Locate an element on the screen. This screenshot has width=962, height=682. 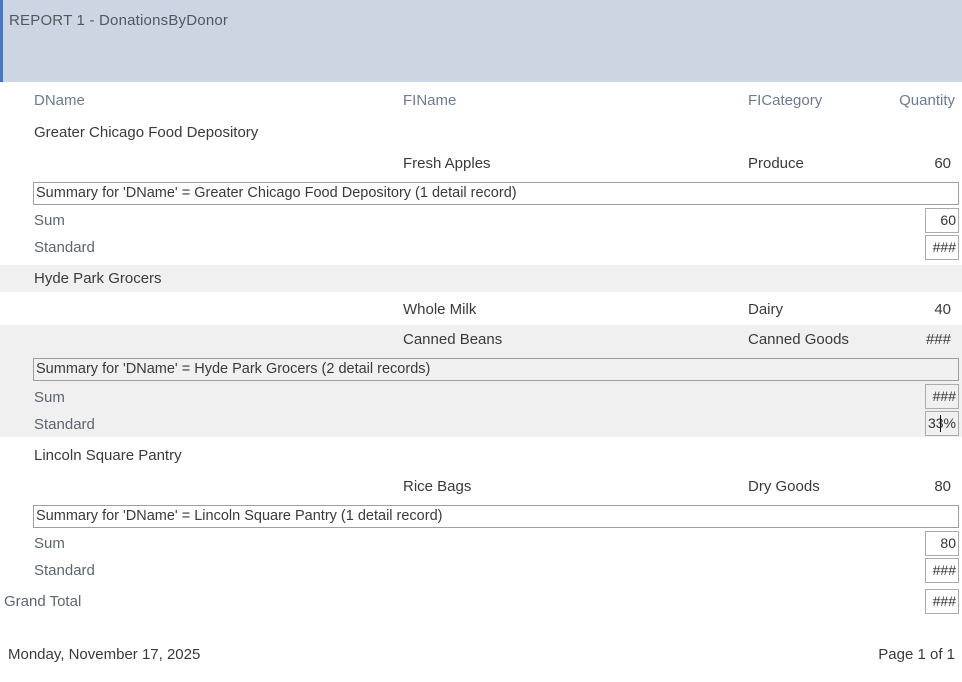
detail-finame: Fresh Apples is located at coordinates (447, 163).